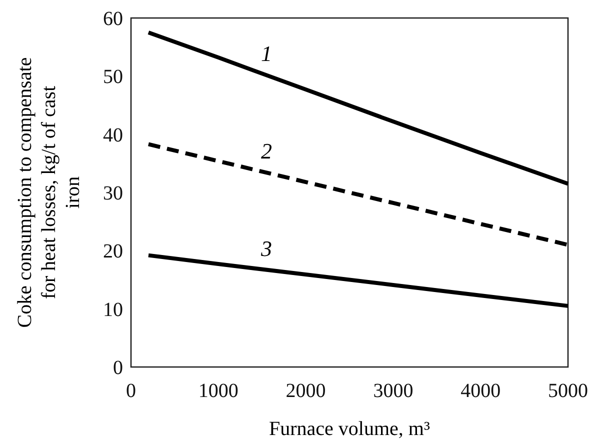 This screenshot has width=597, height=445. Describe the element at coordinates (568, 391) in the screenshot. I see `x-tick-label: 5000` at that location.